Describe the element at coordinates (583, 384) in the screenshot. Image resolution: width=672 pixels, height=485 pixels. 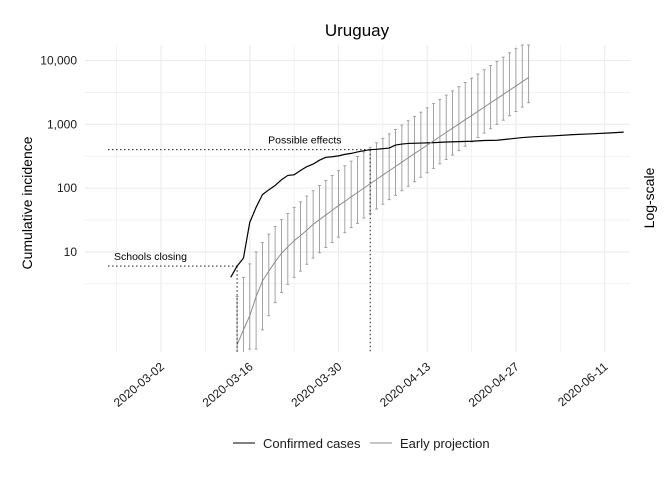
I see `x-tick-label: 2020-06-11` at that location.